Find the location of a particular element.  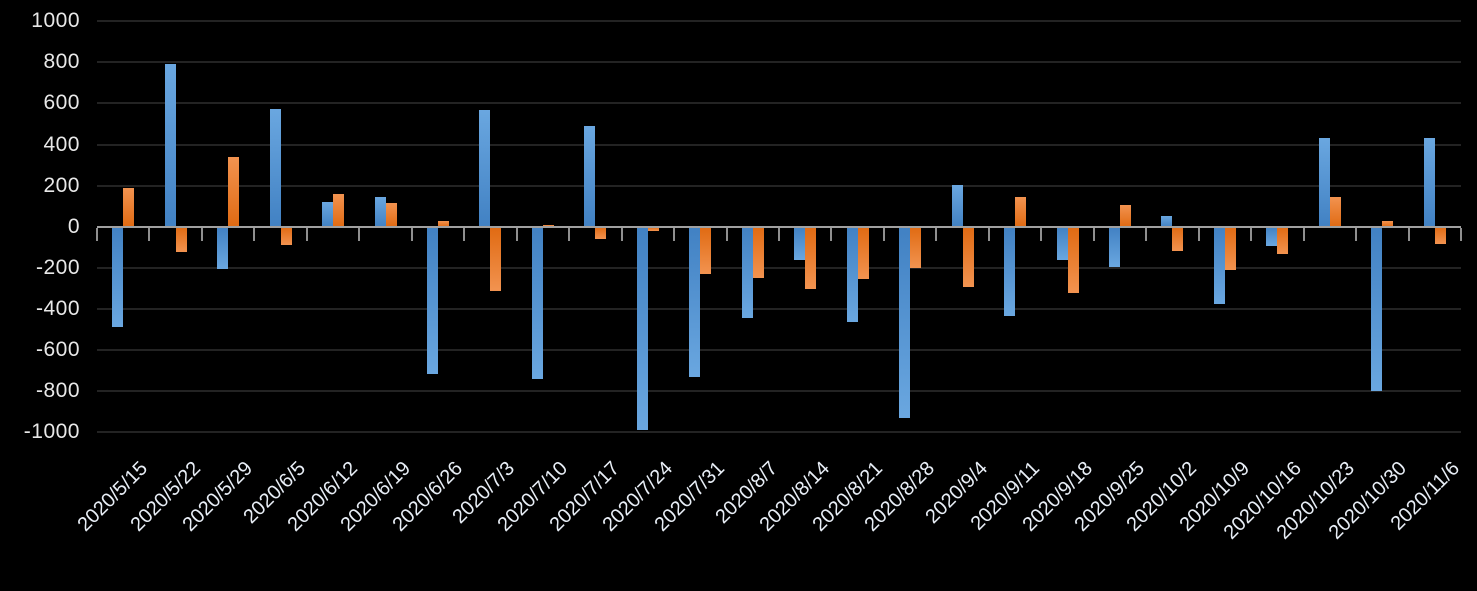

x-axis-line is located at coordinates (779, 226).